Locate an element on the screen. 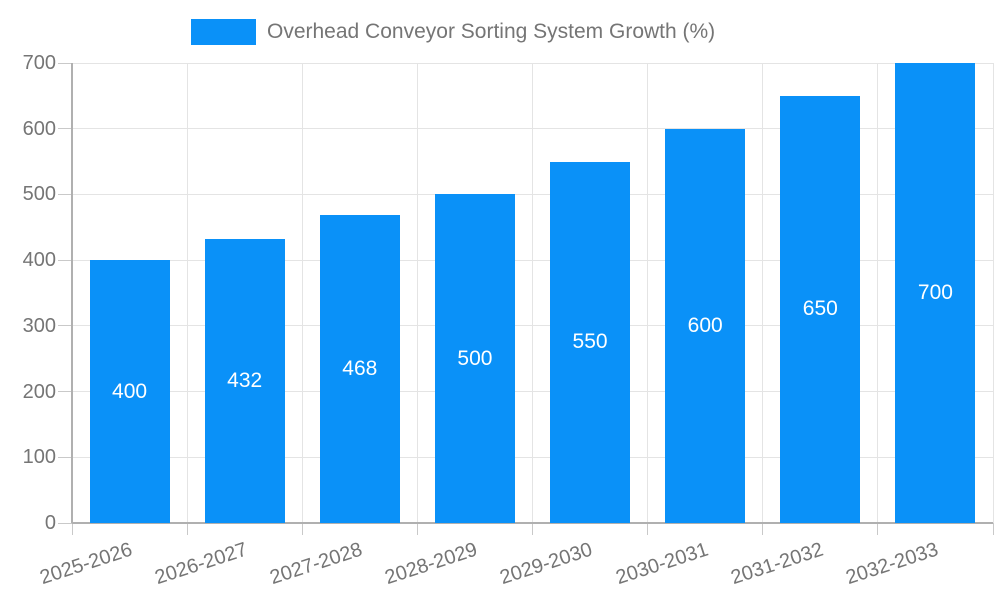 Image resolution: width=1000 pixels, height=600 pixels. x-axis-category-label: 2025-2026 is located at coordinates (86, 564).